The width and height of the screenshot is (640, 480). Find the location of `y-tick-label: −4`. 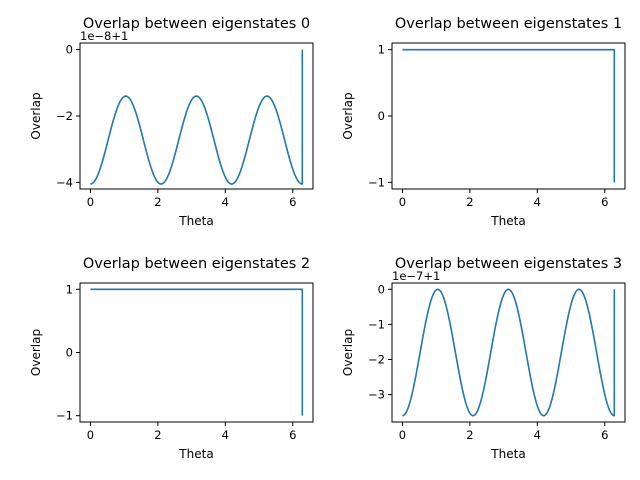

y-tick-label: −4 is located at coordinates (64, 182).